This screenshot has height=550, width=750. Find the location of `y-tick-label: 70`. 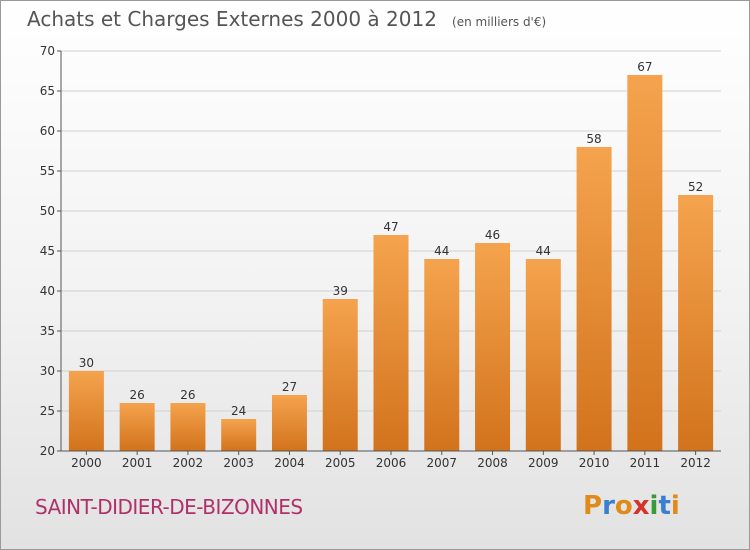

y-tick-label: 70 is located at coordinates (47, 51).